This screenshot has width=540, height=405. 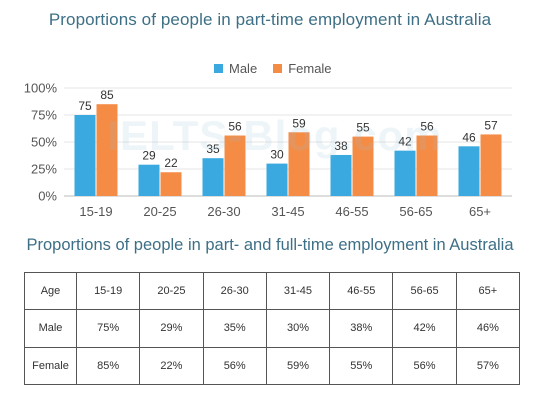 What do you see at coordinates (488, 328) in the screenshot?
I see `table-cell: 46%` at bounding box center [488, 328].